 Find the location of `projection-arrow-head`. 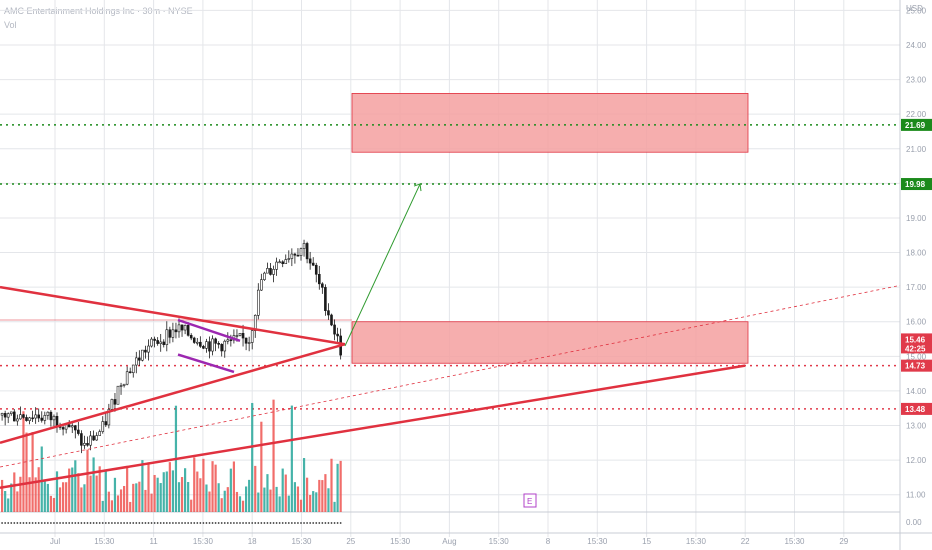

projection-arrow-head is located at coordinates (417, 187).